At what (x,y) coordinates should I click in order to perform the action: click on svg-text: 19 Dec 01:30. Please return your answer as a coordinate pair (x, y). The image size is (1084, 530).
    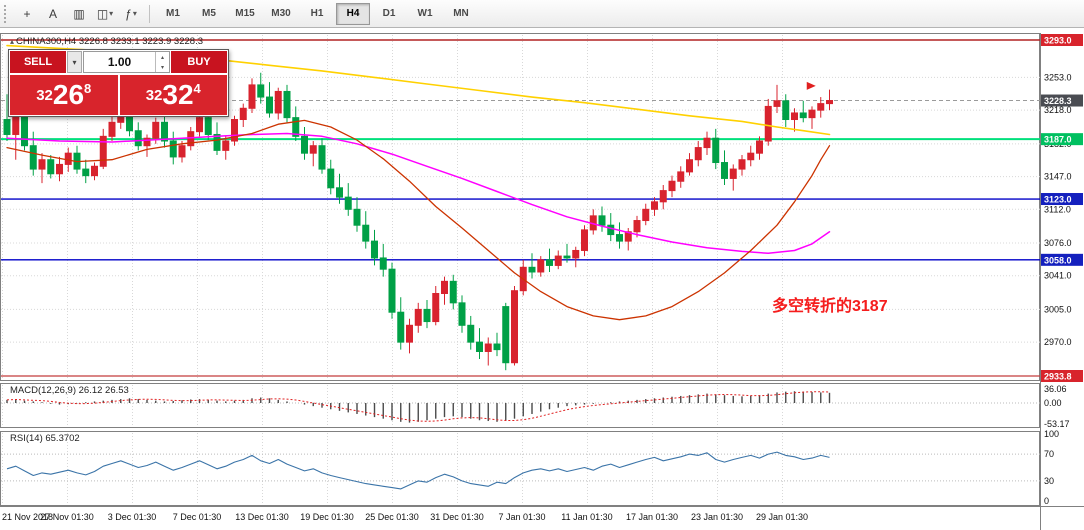
    Looking at the image, I should click on (327, 517).